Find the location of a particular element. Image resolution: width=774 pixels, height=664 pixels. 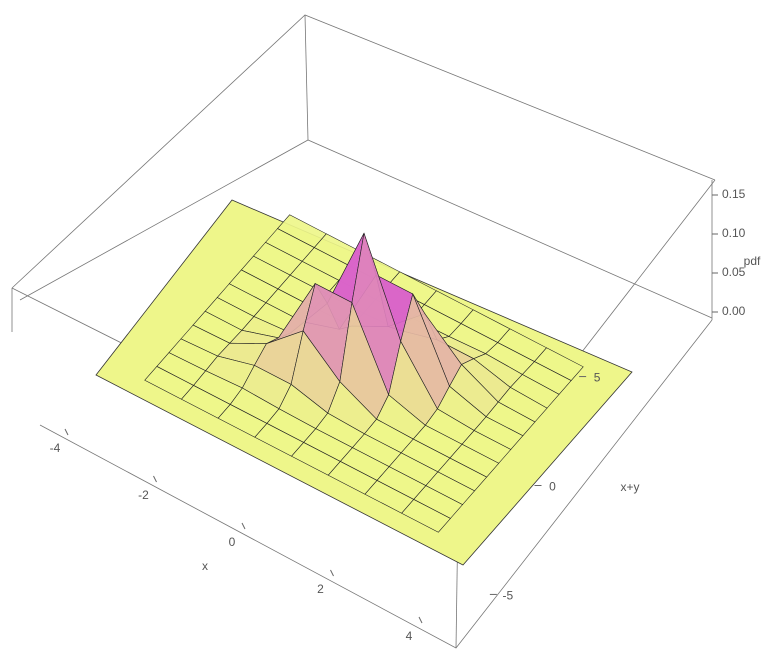

x-tick-label: -4 is located at coordinates (55, 448).